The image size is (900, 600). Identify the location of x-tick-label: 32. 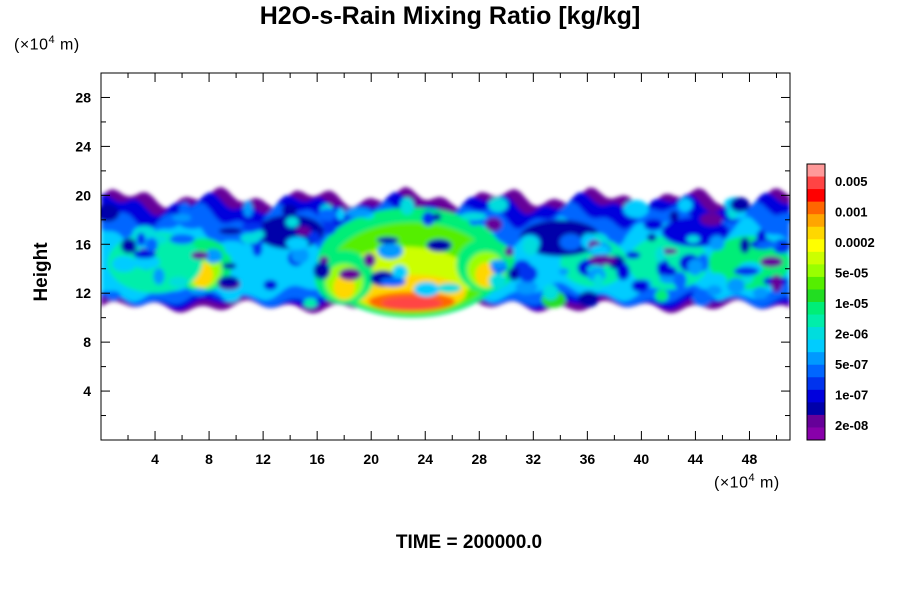
(534, 459).